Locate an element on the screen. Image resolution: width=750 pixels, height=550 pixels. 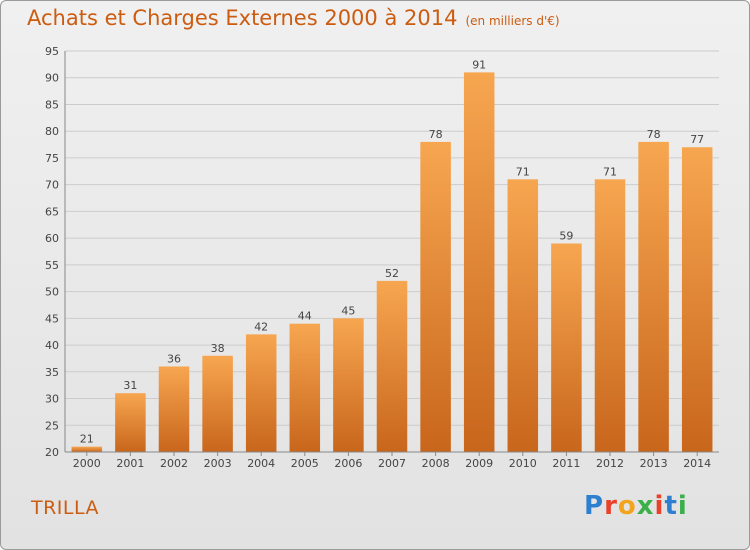
y-tick-label: 30 is located at coordinates (52, 399).